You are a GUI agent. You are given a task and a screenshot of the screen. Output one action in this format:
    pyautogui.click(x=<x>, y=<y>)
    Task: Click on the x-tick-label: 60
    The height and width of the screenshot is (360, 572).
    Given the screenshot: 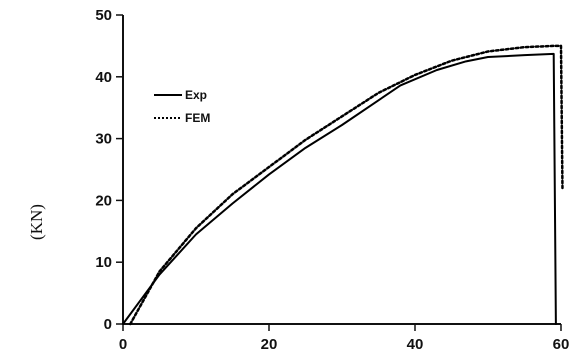 What is the action you would take?
    pyautogui.click(x=561, y=344)
    